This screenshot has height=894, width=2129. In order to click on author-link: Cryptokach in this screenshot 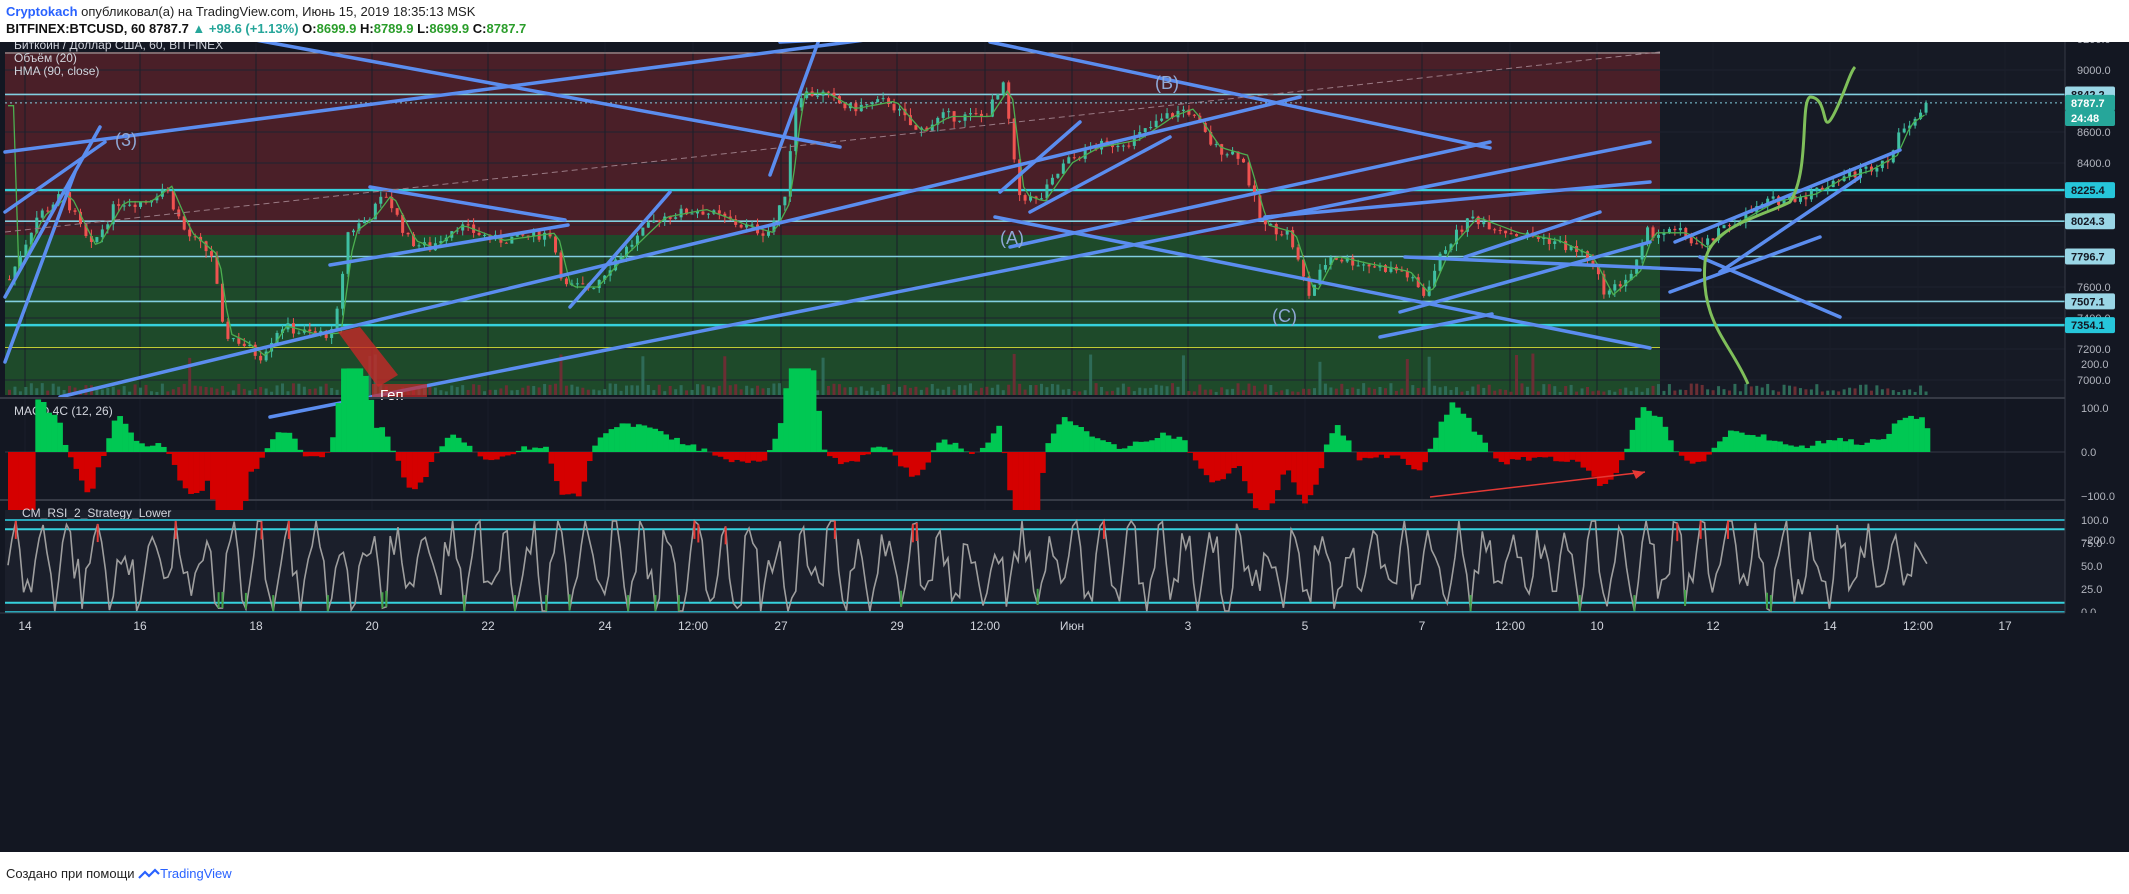, I will do `click(42, 11)`.